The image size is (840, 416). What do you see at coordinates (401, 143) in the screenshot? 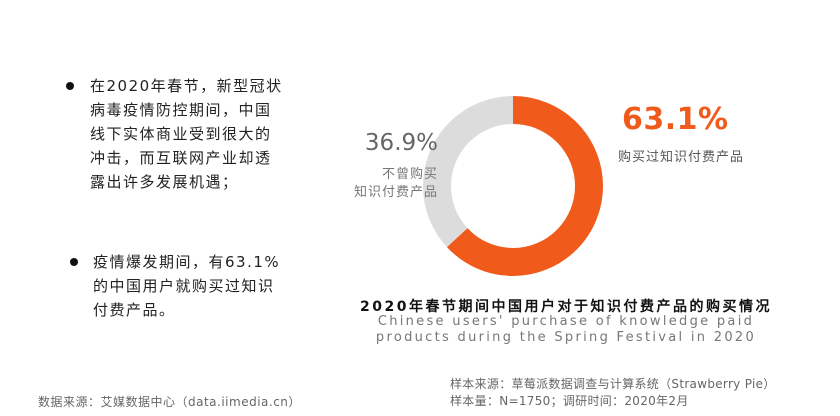
I see `slice-value-label-not-purchased: 36.9%` at bounding box center [401, 143].